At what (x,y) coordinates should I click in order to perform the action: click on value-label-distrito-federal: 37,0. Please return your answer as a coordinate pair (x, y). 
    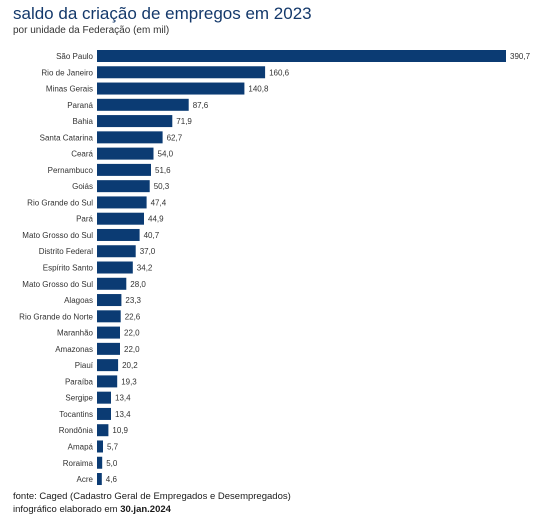
    Looking at the image, I should click on (148, 251).